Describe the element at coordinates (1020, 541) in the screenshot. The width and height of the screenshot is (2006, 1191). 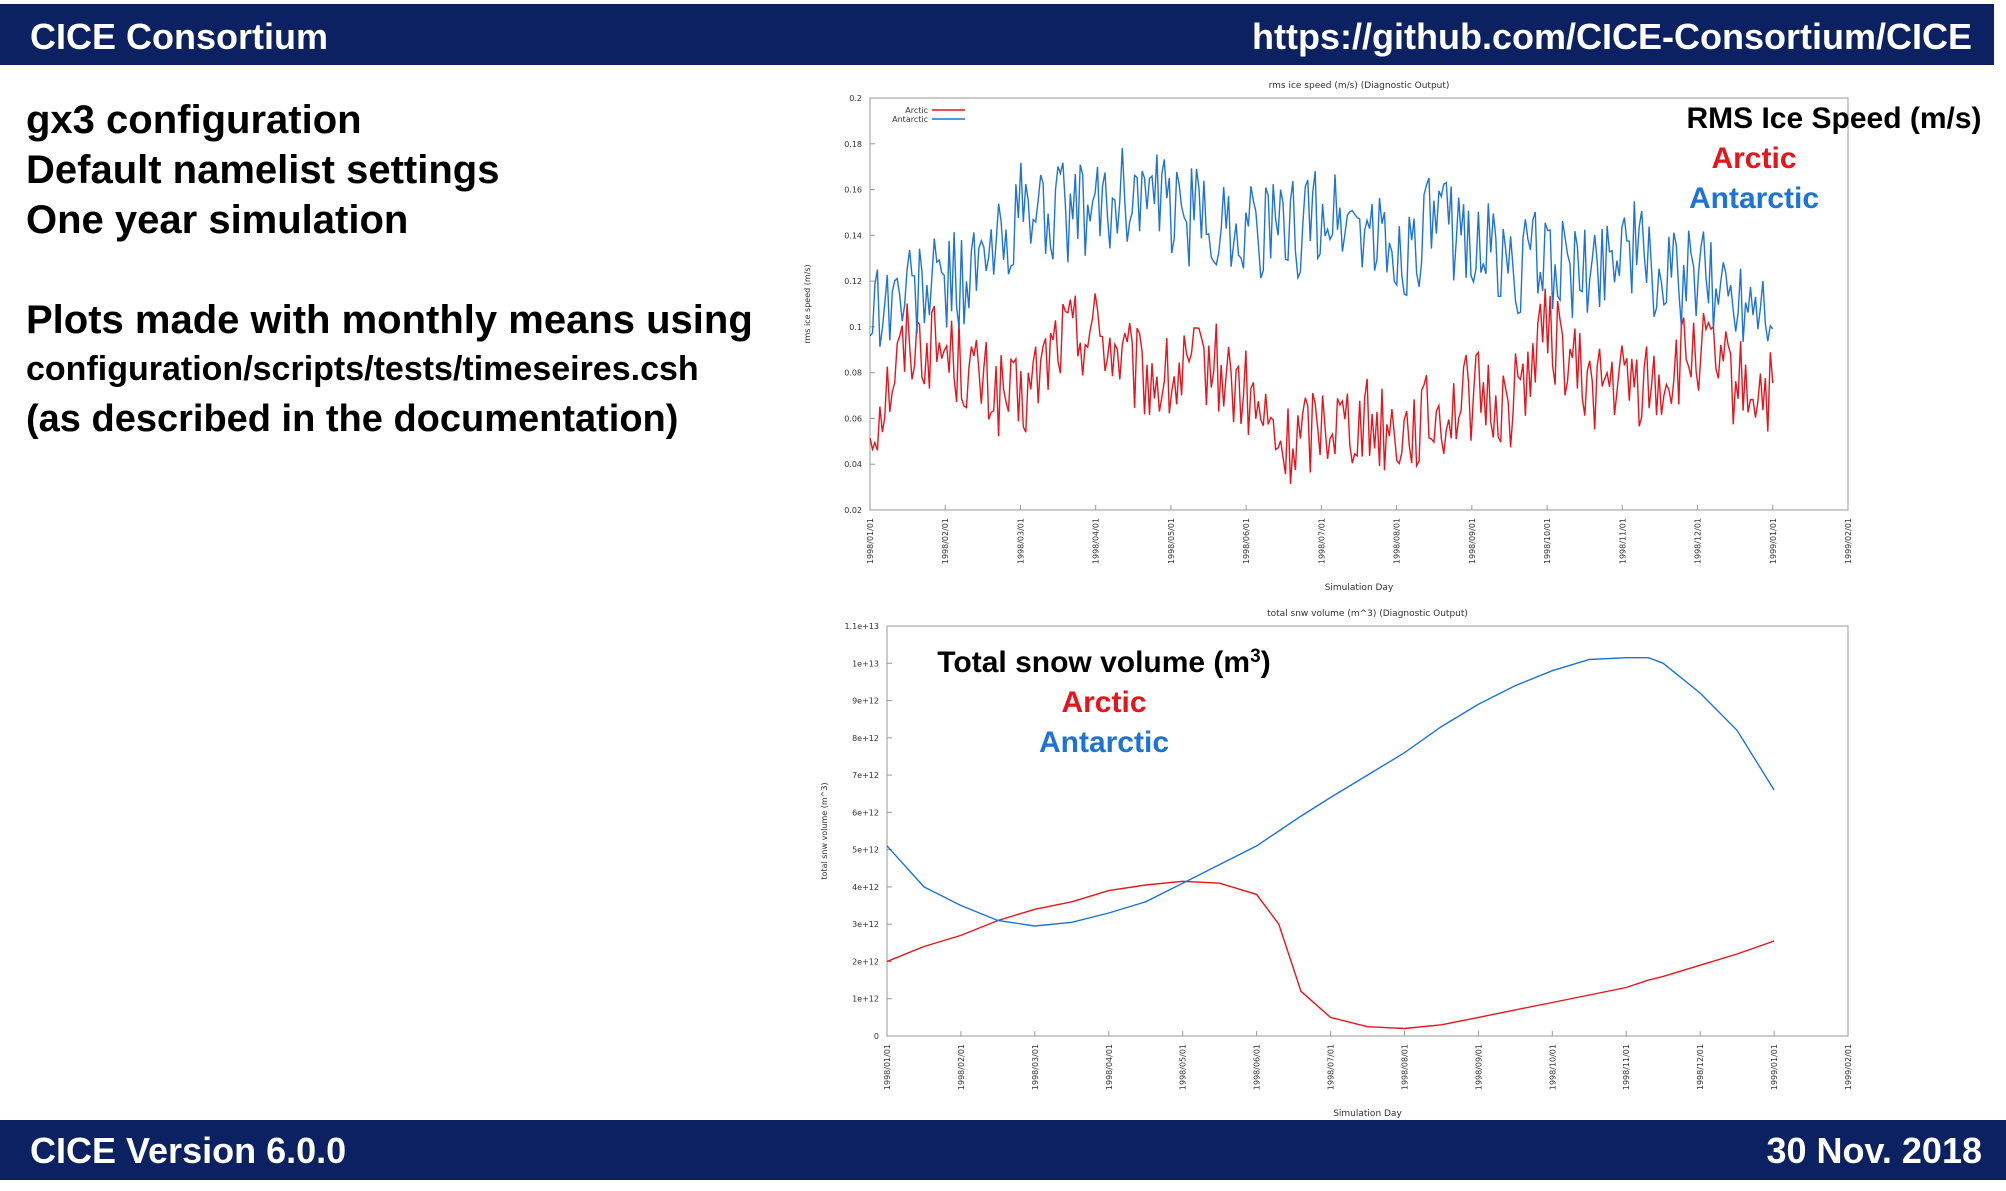
I see `x-tick-label: 1998/03/01` at that location.